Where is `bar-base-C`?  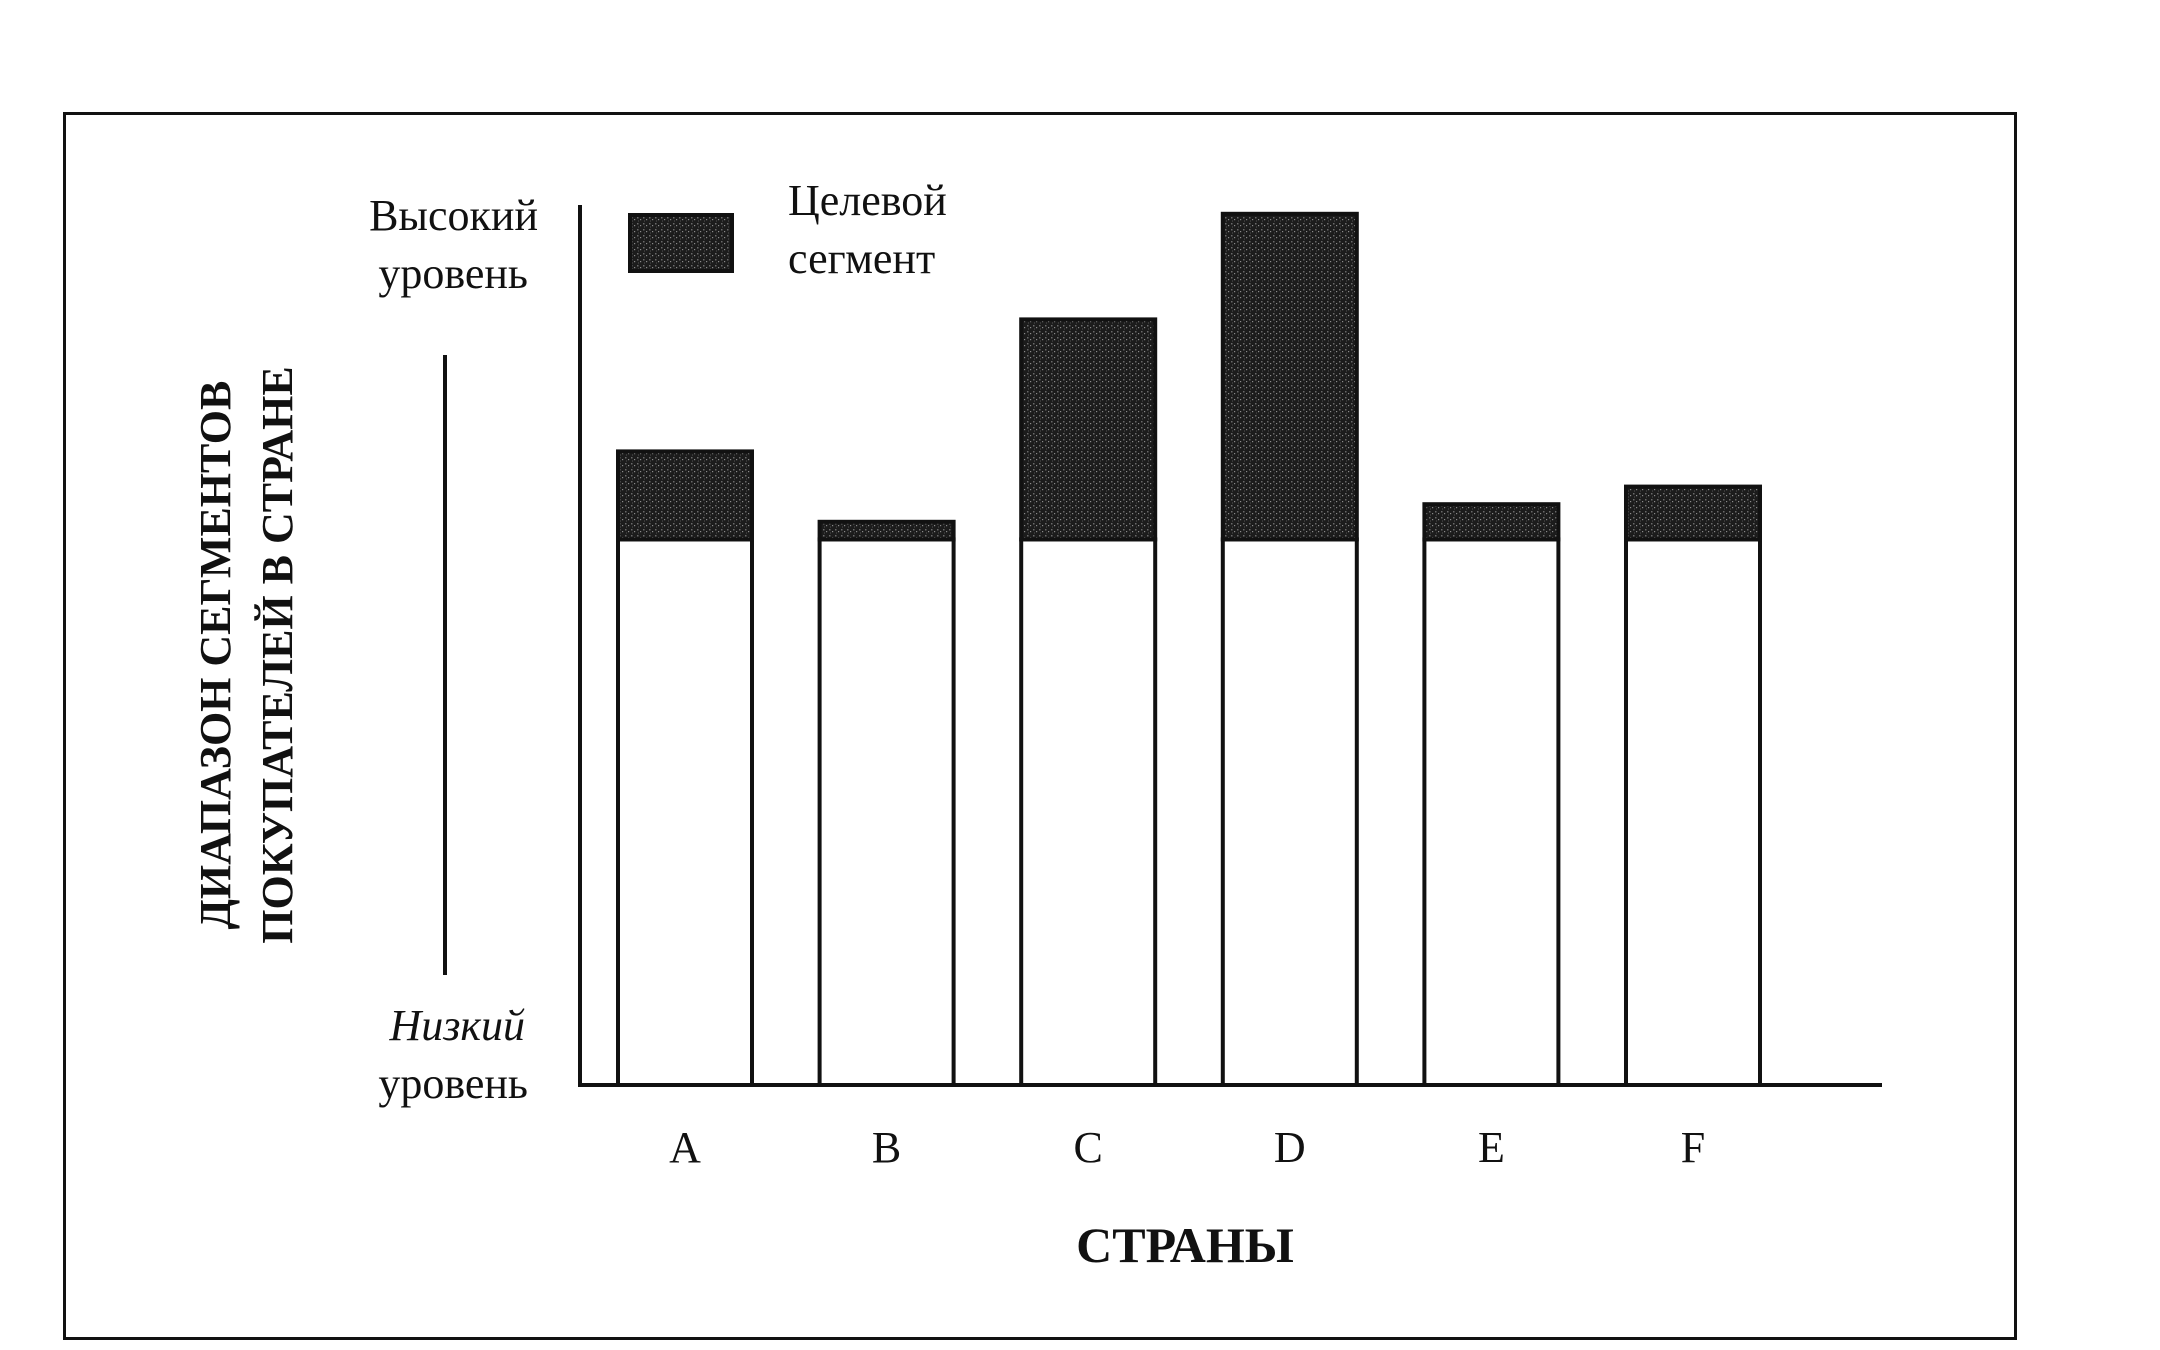 bar-base-C is located at coordinates (1088, 812).